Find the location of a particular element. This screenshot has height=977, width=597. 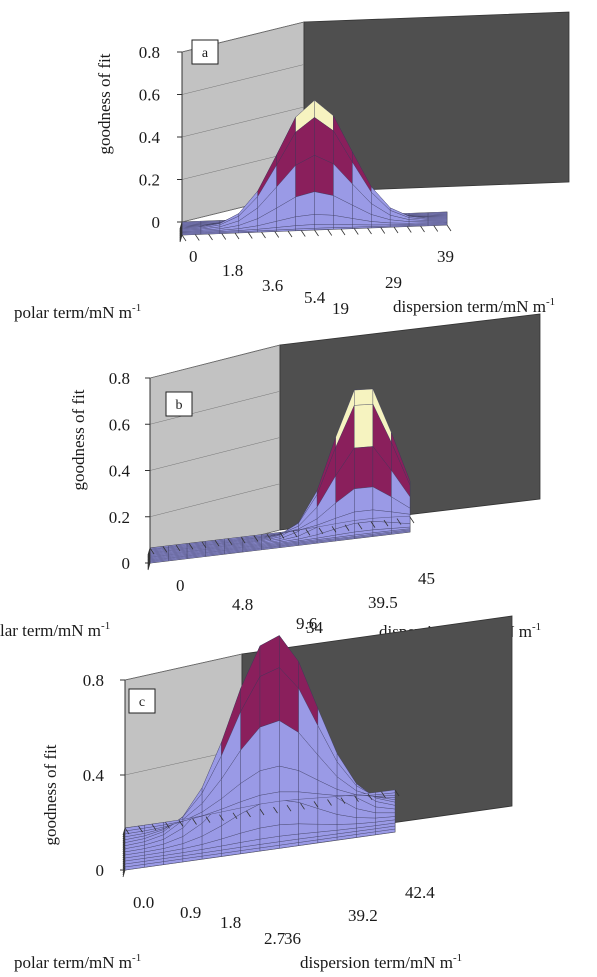

x-tick-label: 2.7 is located at coordinates (275, 938).